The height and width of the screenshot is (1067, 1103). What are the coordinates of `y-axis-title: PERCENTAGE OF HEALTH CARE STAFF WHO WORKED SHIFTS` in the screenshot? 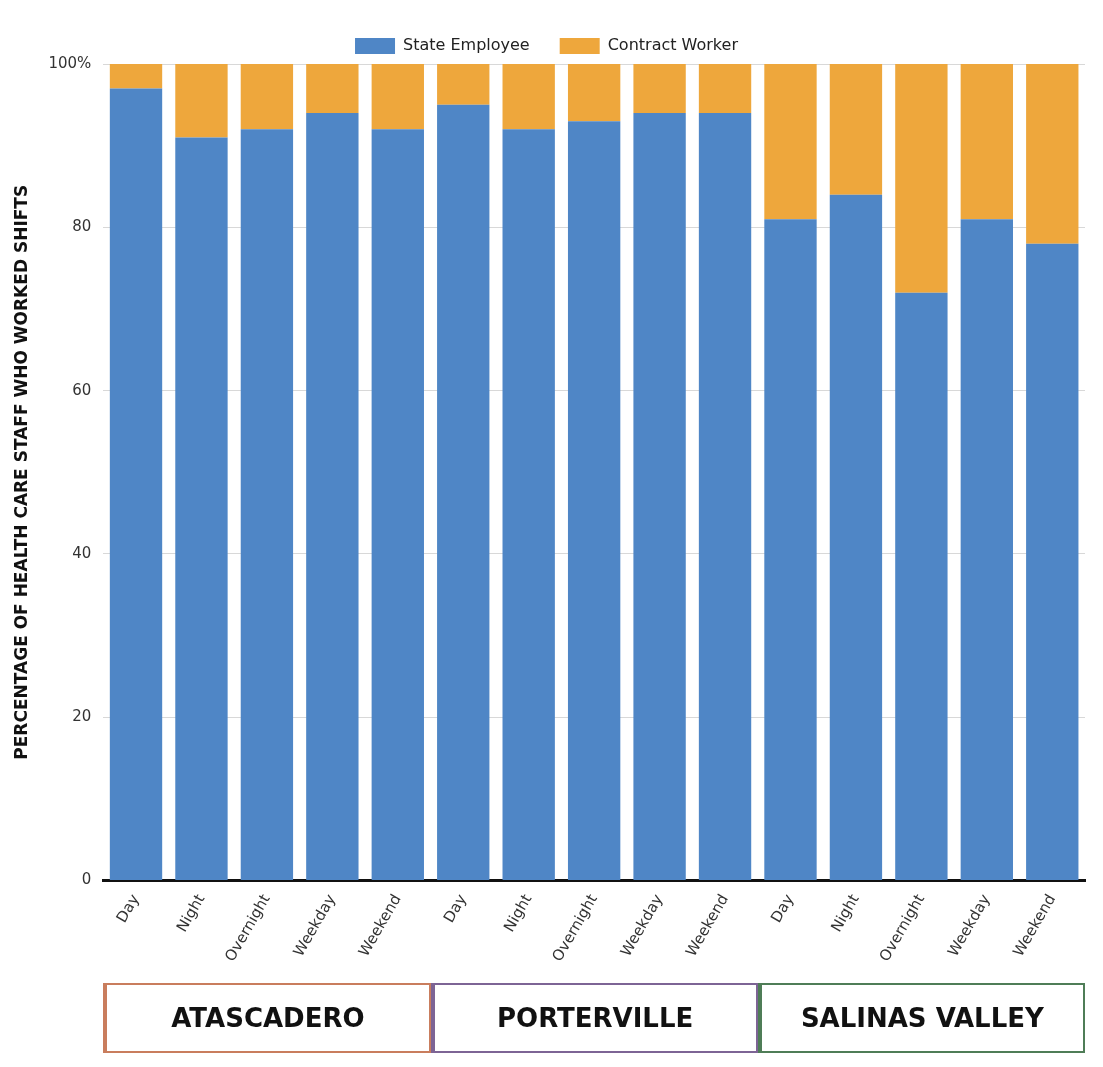 It's located at (20, 472).